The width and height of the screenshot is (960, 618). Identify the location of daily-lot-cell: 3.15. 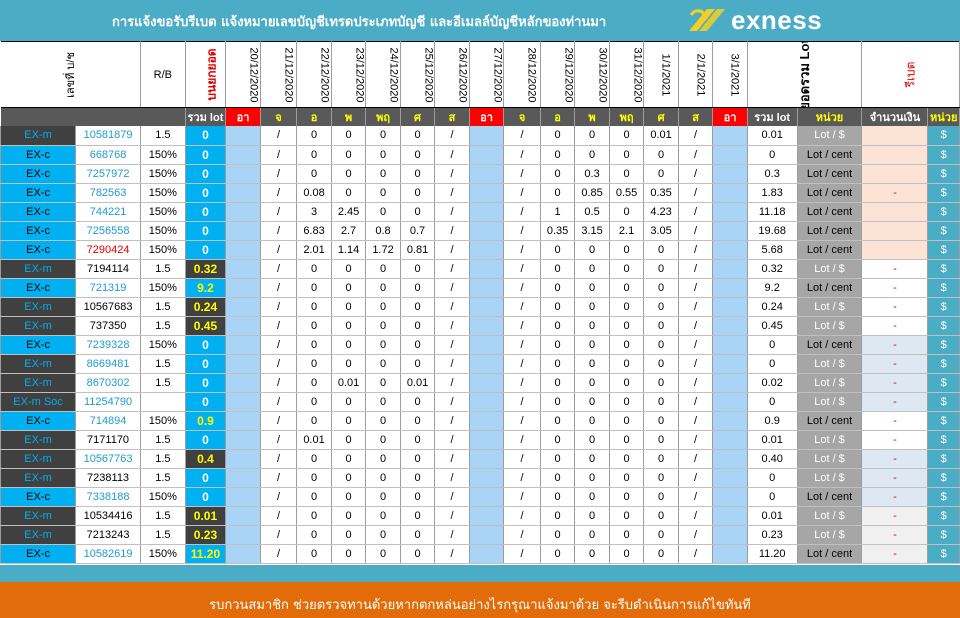
(592, 231).